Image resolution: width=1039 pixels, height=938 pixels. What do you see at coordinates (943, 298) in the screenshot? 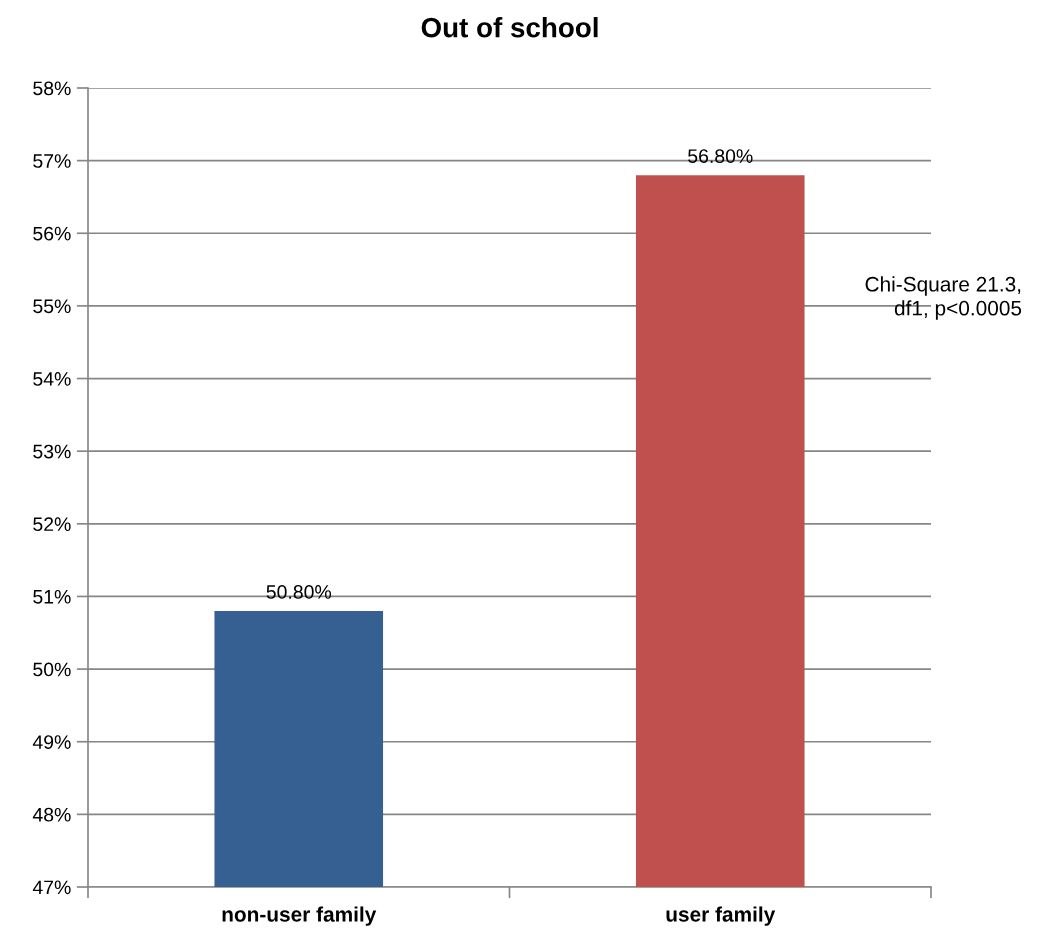
I see `annotation: Chi-Square 21.3, df1, p<0.0005` at bounding box center [943, 298].